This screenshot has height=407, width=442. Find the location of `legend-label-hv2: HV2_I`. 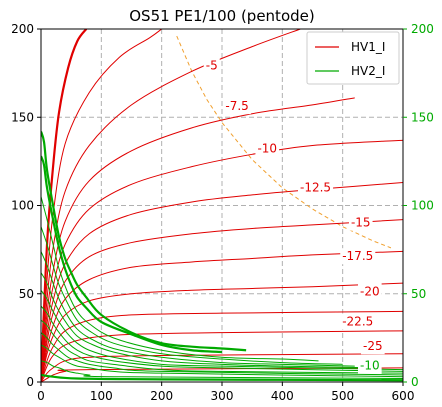

legend-label-hv2: HV2_I is located at coordinates (368, 71).